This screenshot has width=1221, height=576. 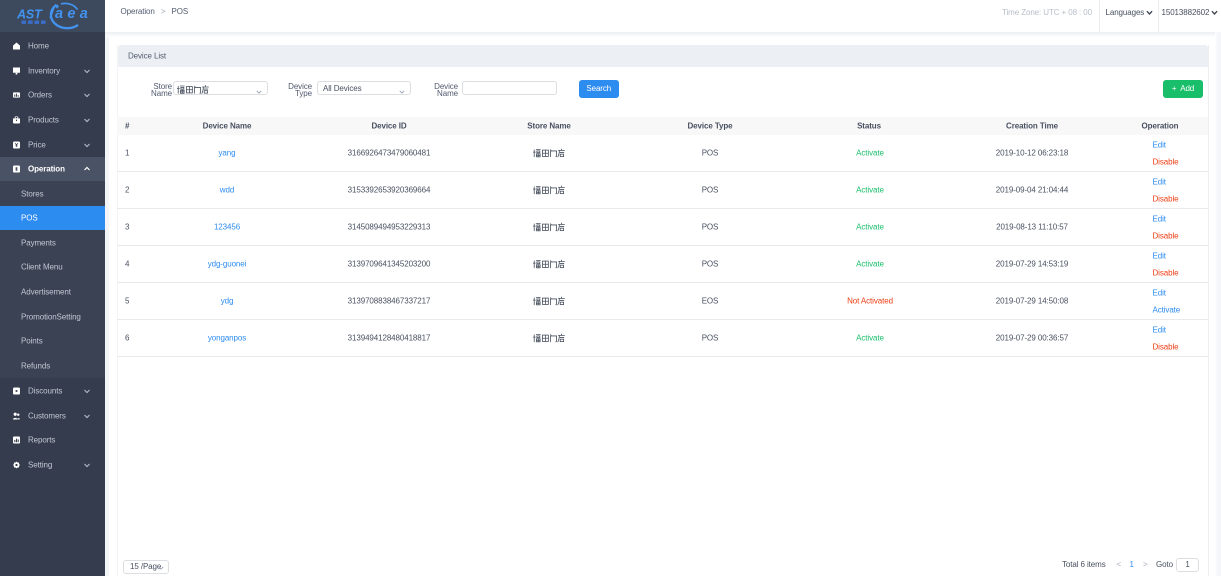 What do you see at coordinates (29, 15) in the screenshot?
I see `svg-text: AST` at bounding box center [29, 15].